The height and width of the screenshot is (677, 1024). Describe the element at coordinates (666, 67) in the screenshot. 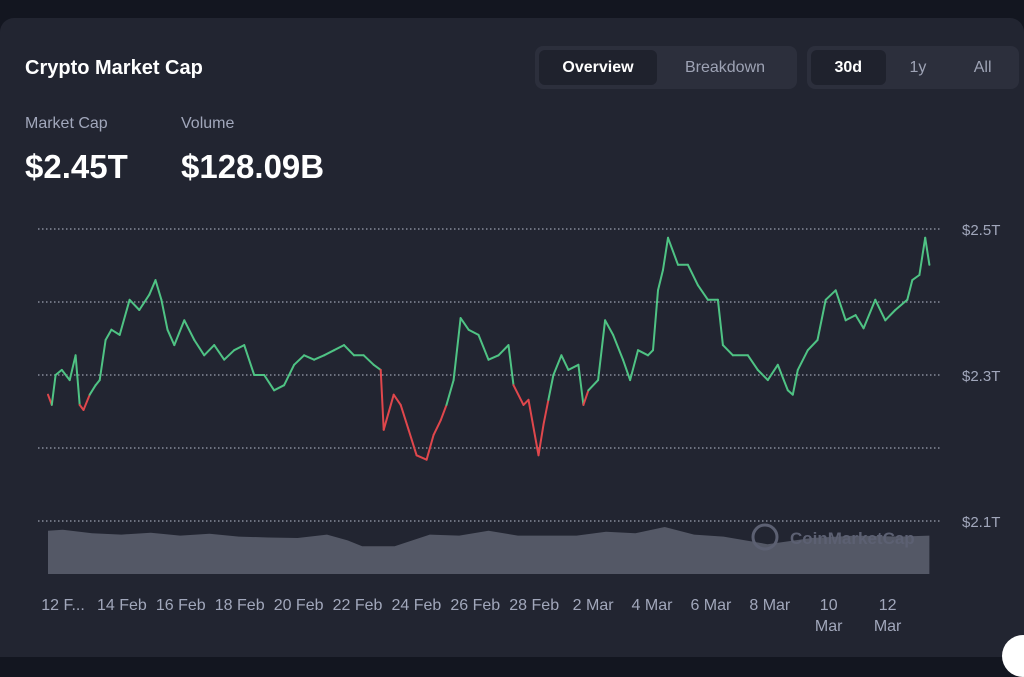

I see `view-tabs: Overview Breakdown` at that location.